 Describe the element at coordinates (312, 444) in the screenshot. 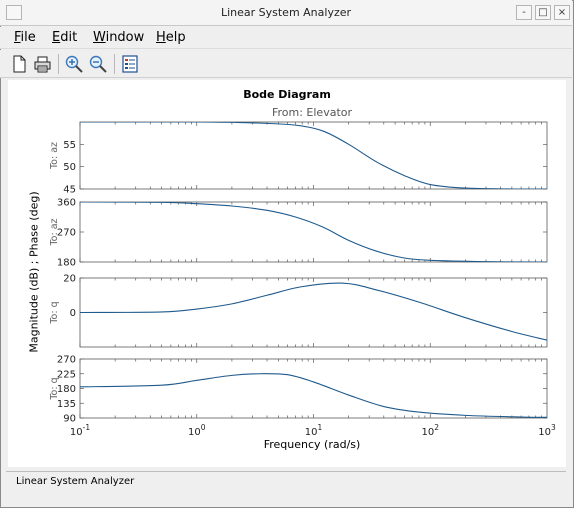

I see `x-axis-label: Frequency (rad/s)` at that location.